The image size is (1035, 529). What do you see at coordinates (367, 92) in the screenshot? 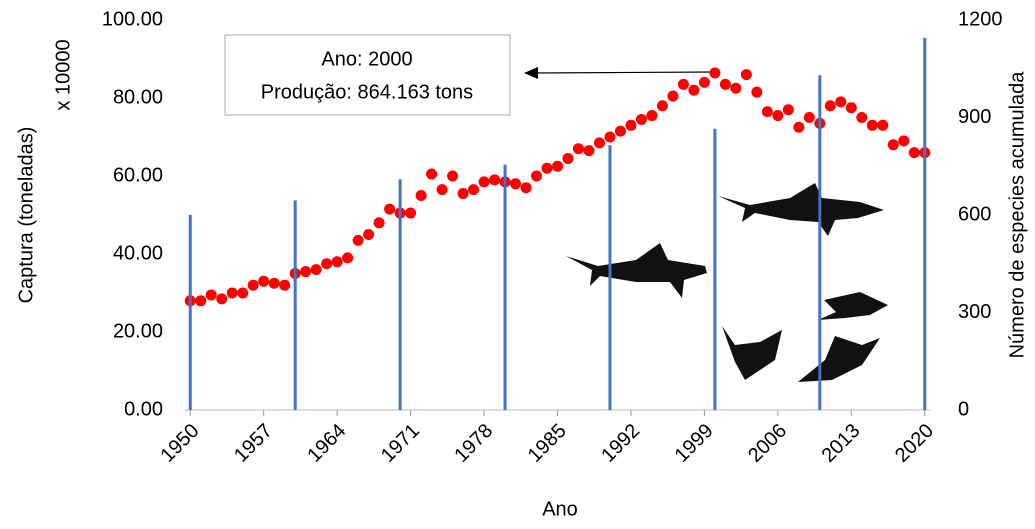
I see `annotation-text: Produção: 864.163 tons` at bounding box center [367, 92].